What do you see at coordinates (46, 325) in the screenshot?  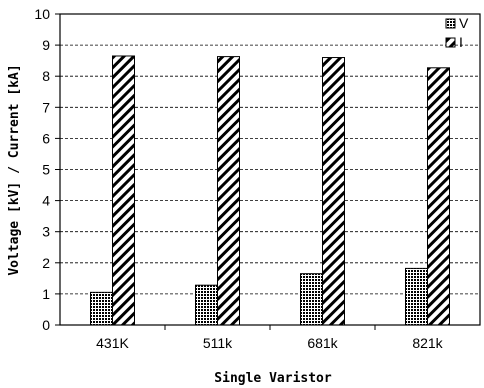 I see `y-tick-label: 0` at bounding box center [46, 325].